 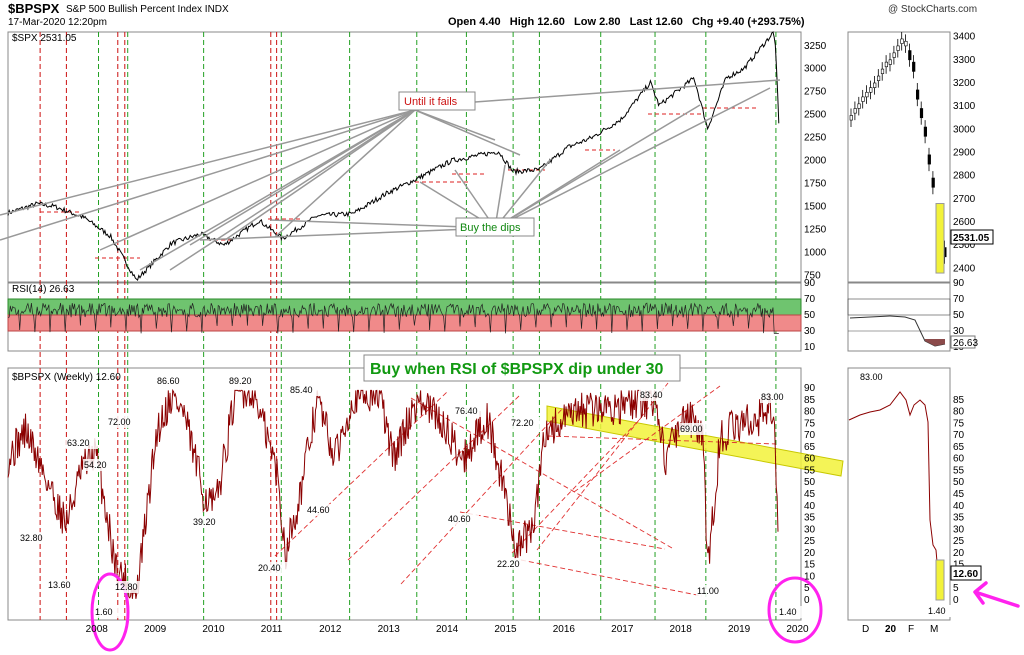 What do you see at coordinates (318, 510) in the screenshot?
I see `peak-label: 44.60` at bounding box center [318, 510].